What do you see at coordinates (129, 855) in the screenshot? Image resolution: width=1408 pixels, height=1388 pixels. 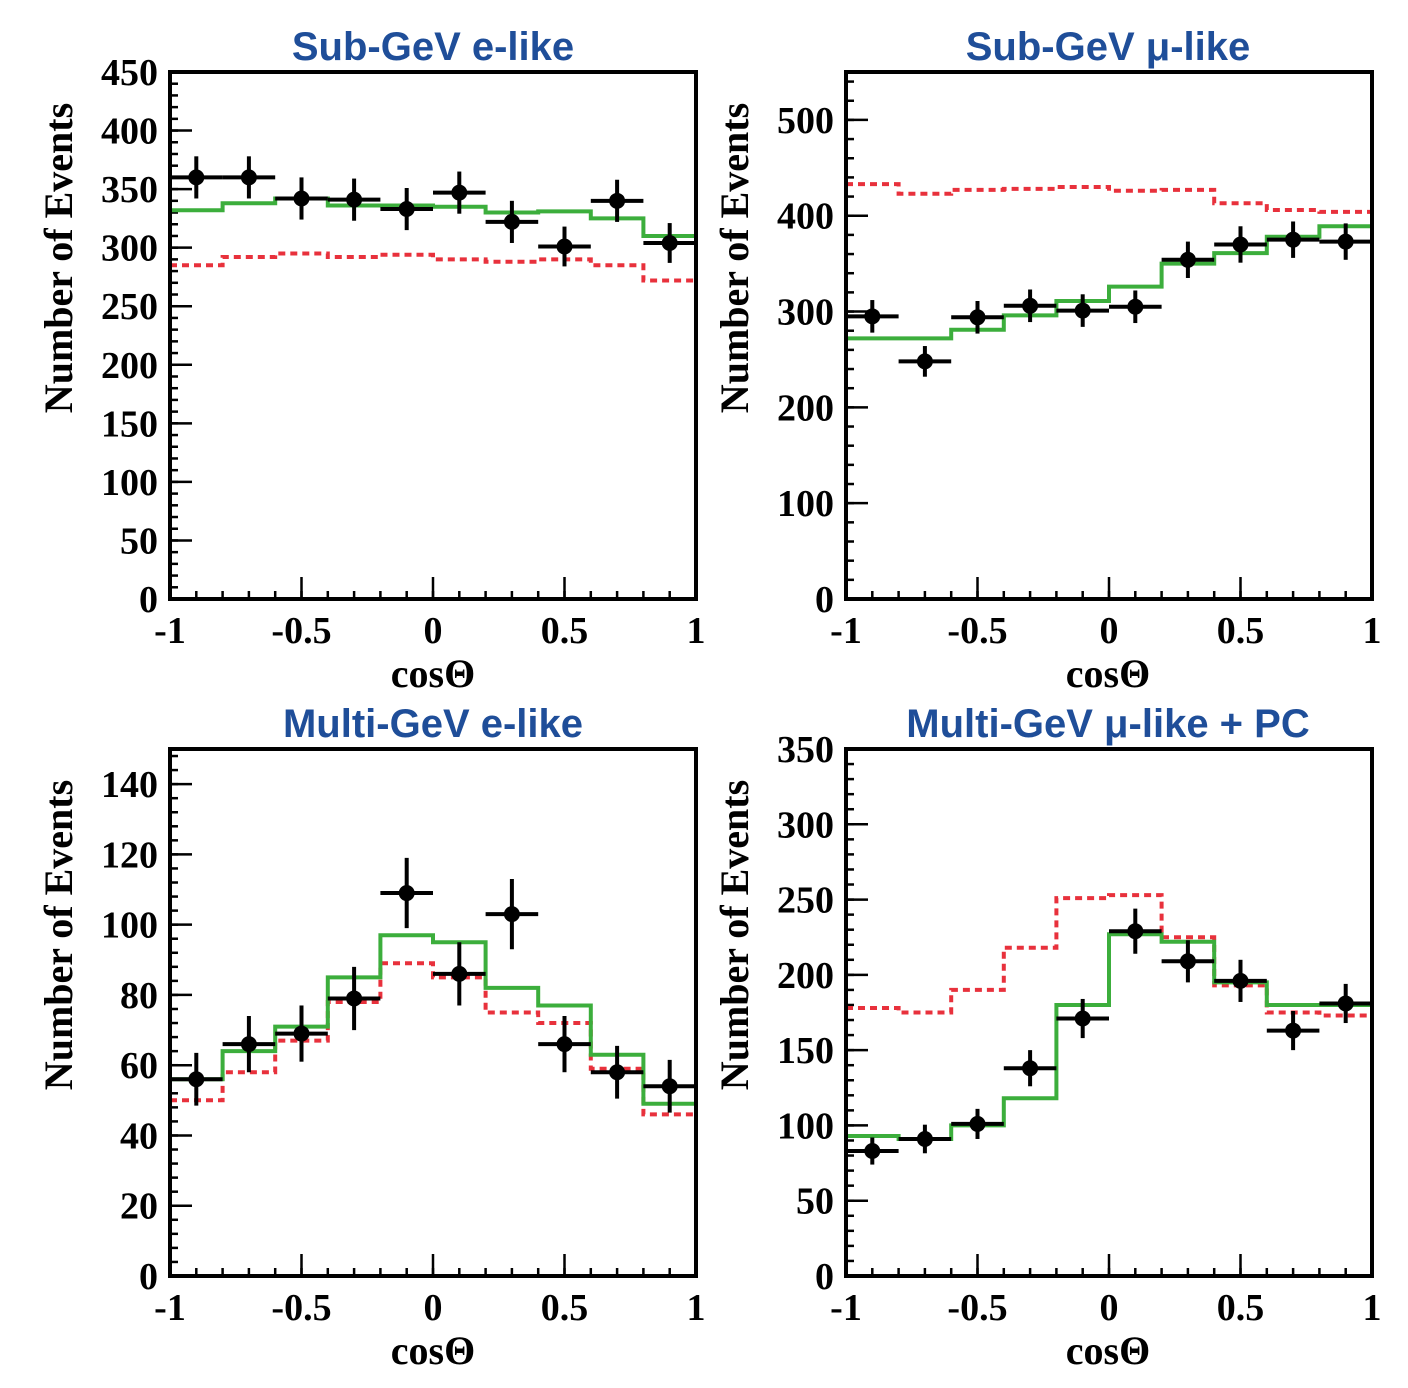 I see `y-tick-label: 120` at bounding box center [129, 855].